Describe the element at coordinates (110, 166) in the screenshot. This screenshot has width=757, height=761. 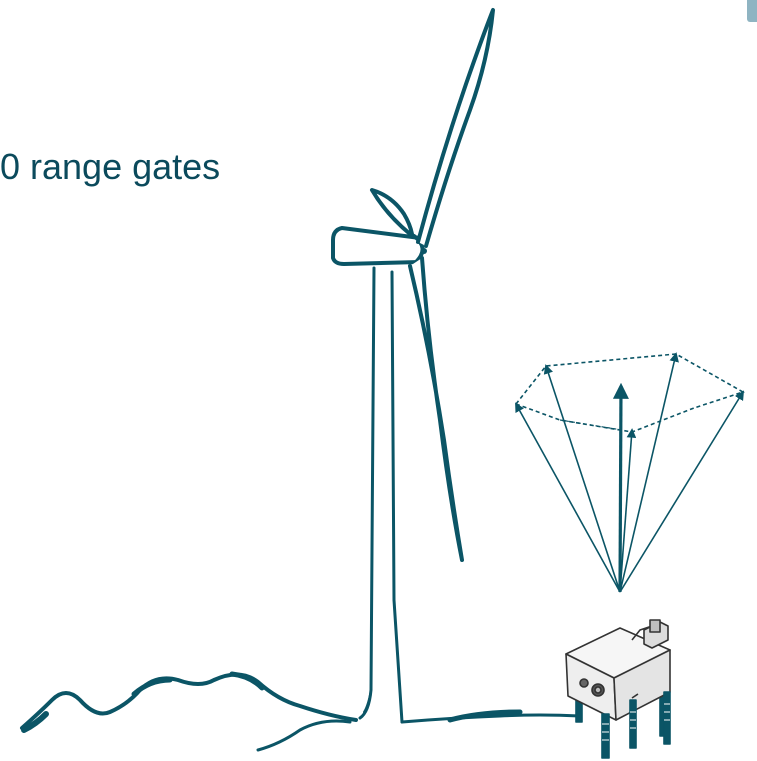
I see `slide-caption: 0 range gates` at that location.